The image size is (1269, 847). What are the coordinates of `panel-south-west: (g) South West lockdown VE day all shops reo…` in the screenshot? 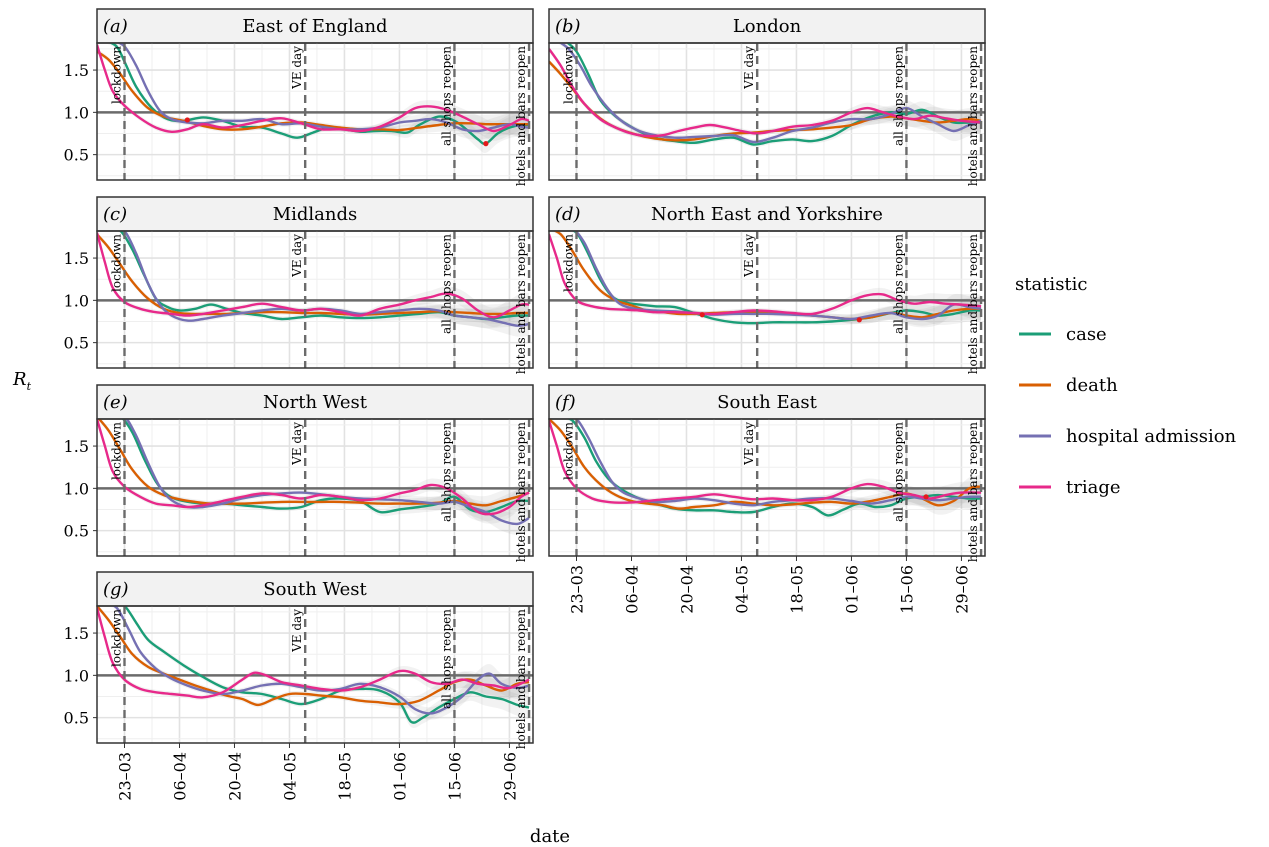 It's located at (299, 660).